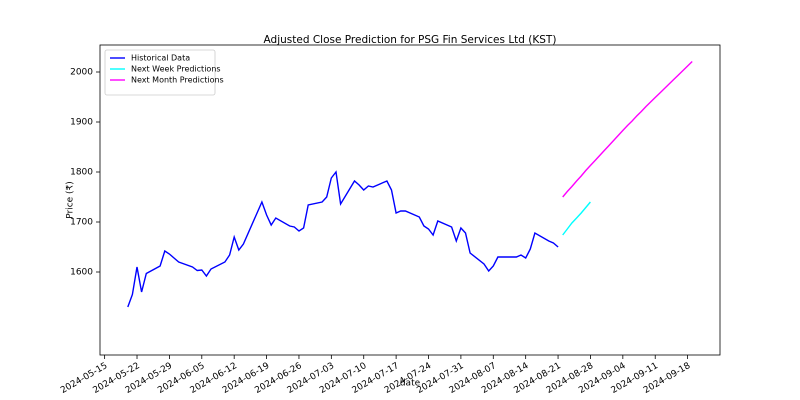 The width and height of the screenshot is (800, 400). What do you see at coordinates (160, 58) in the screenshot?
I see `legend-label: Historical Data` at bounding box center [160, 58].